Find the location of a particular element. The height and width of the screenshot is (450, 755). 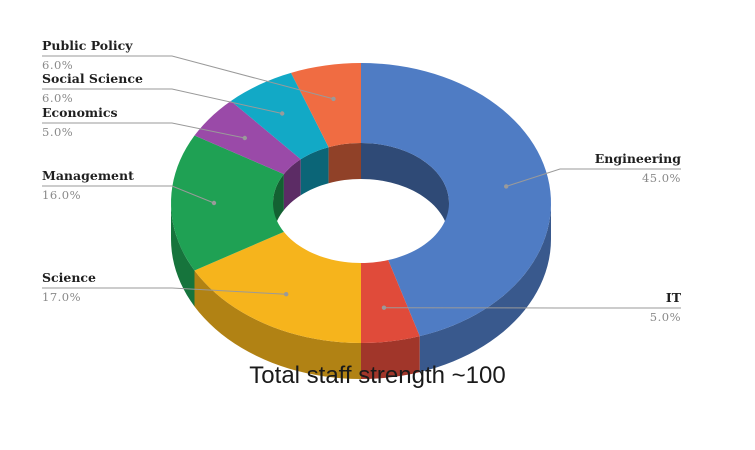

slice-economics is located at coordinates (247, 137).